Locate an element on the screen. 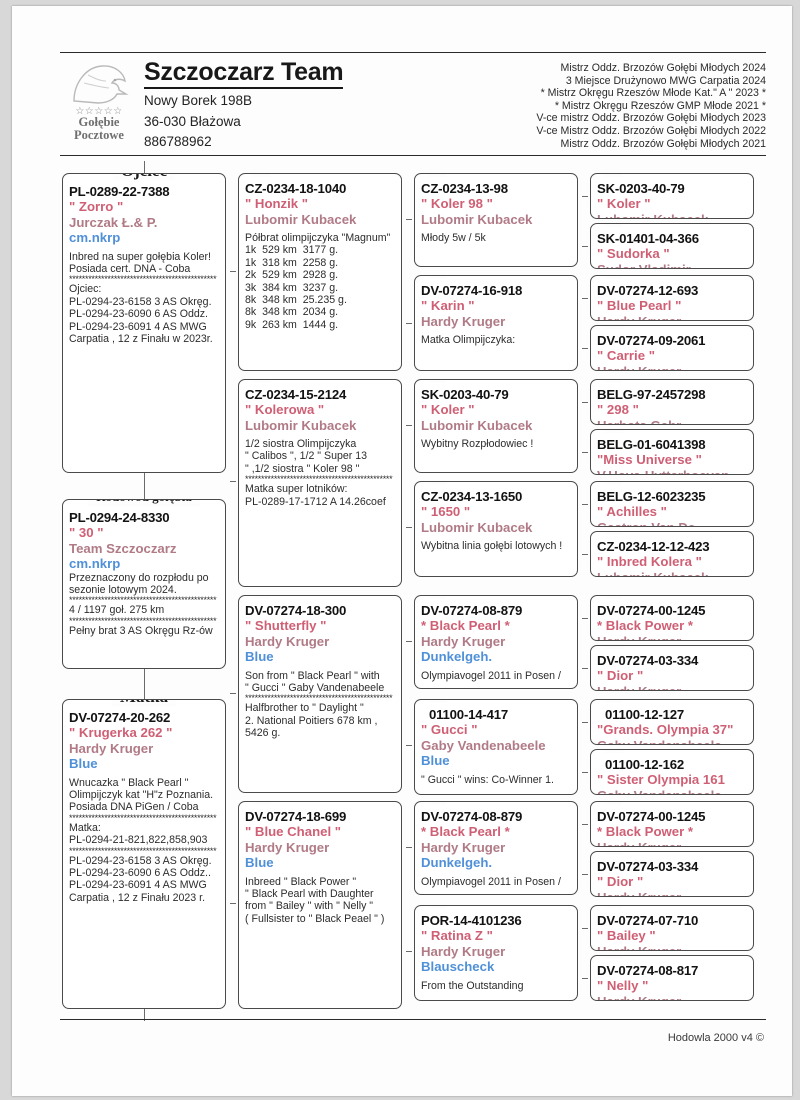  award-line: Mistrz Oddz. Brzozów Gołębi Młodych 2021 is located at coordinates (663, 143).